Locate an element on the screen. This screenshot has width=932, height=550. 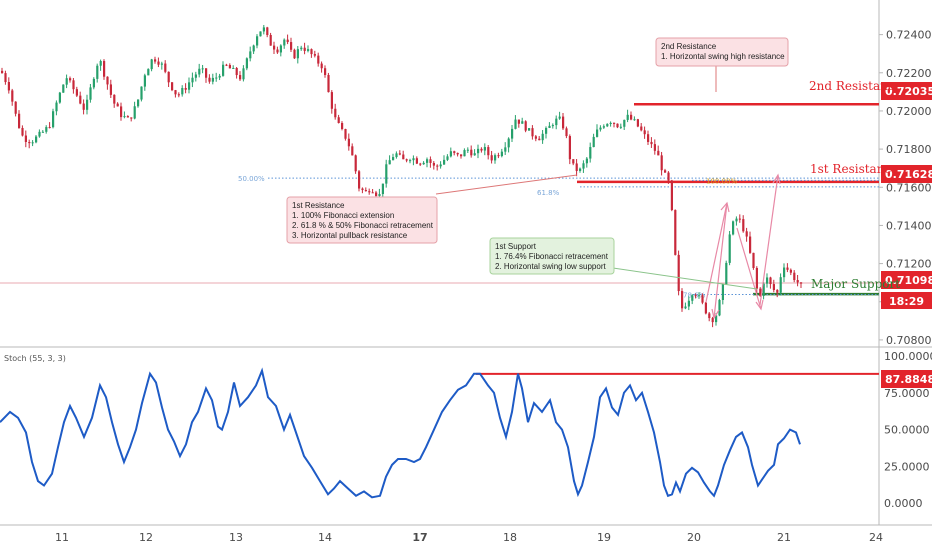
callout-connector-1st-resistance is located at coordinates (506, 184).